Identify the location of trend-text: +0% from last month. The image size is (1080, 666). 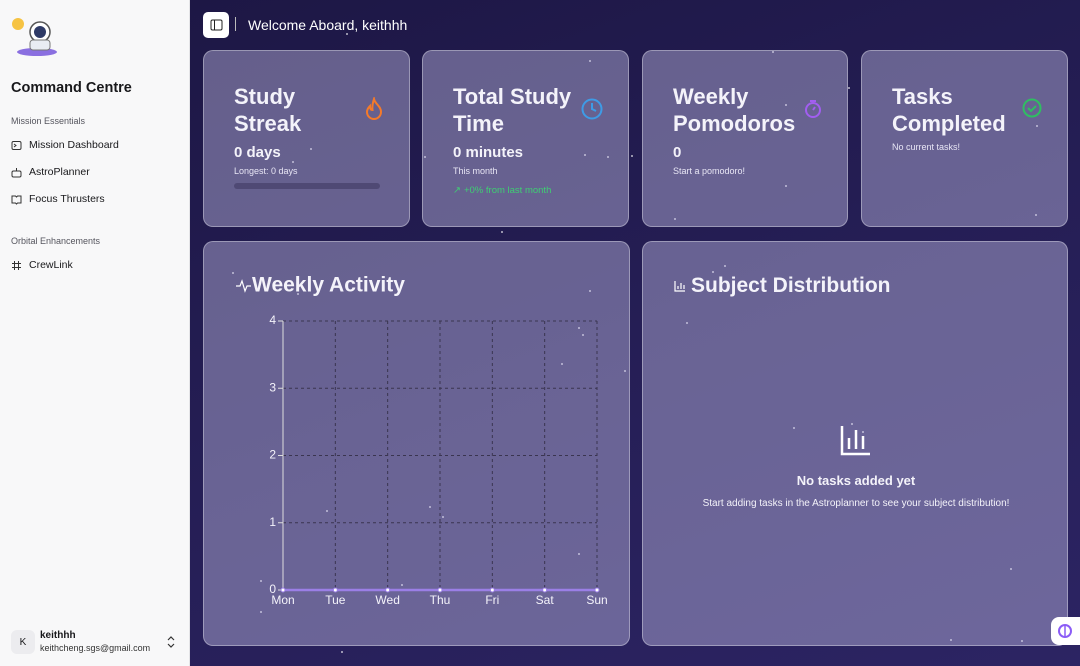
(507, 190).